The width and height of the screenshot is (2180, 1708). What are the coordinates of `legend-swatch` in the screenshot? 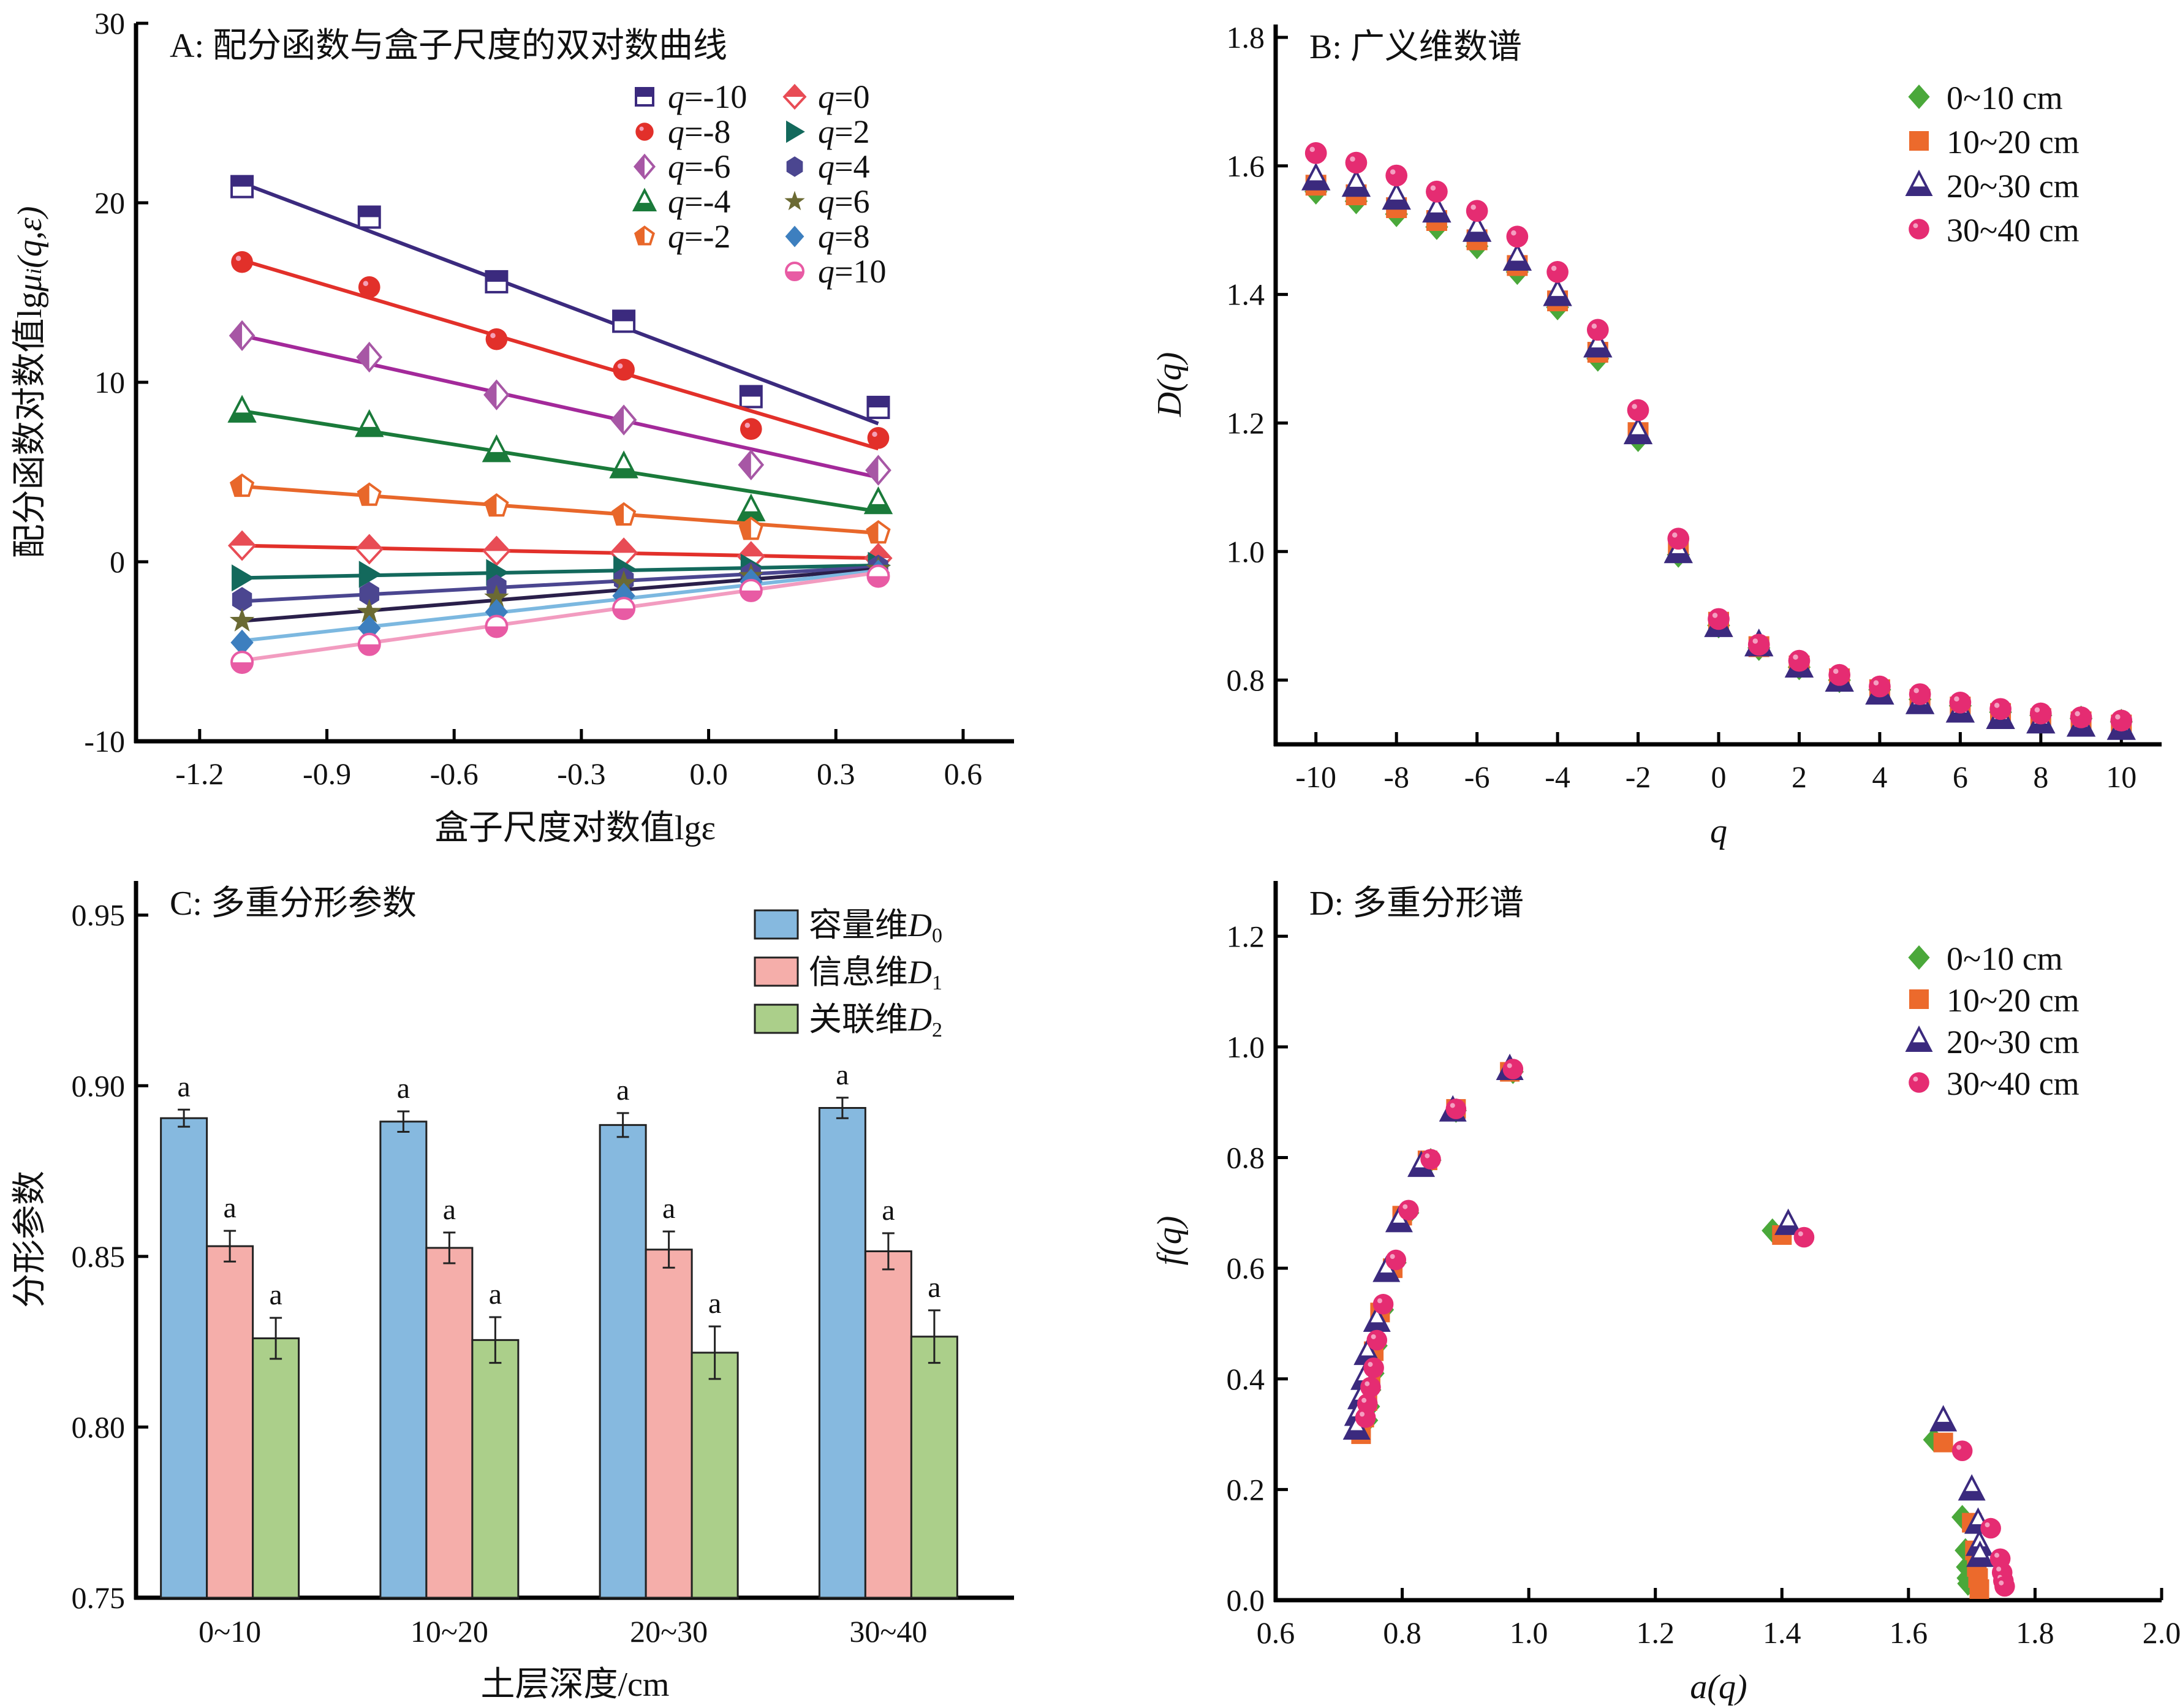 It's located at (776, 925).